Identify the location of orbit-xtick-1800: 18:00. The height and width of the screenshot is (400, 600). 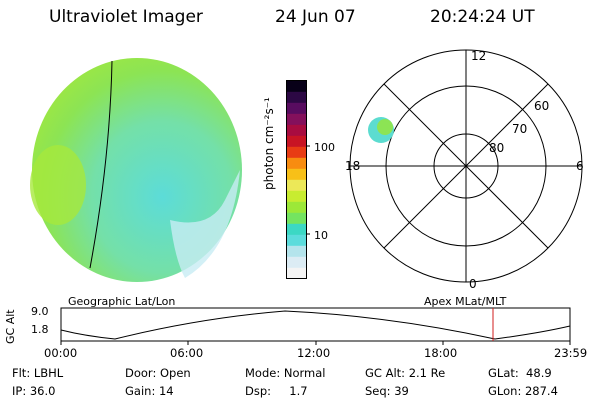
(441, 353).